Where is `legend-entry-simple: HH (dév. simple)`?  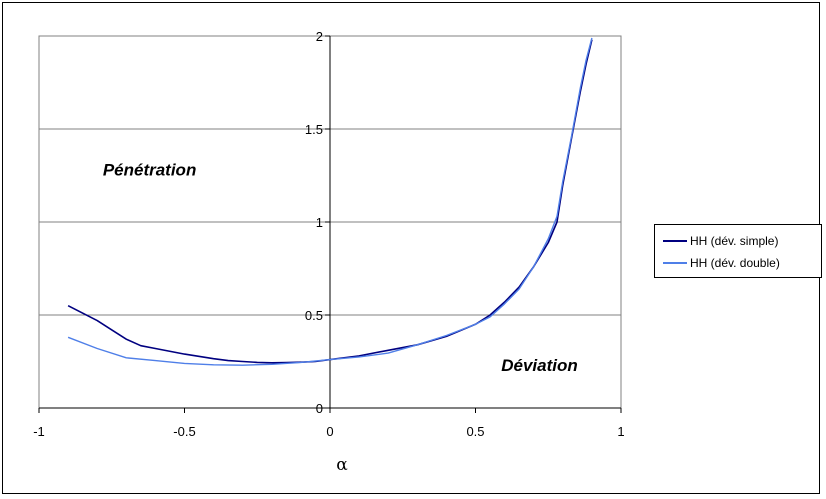 legend-entry-simple: HH (dév. simple) is located at coordinates (716, 241).